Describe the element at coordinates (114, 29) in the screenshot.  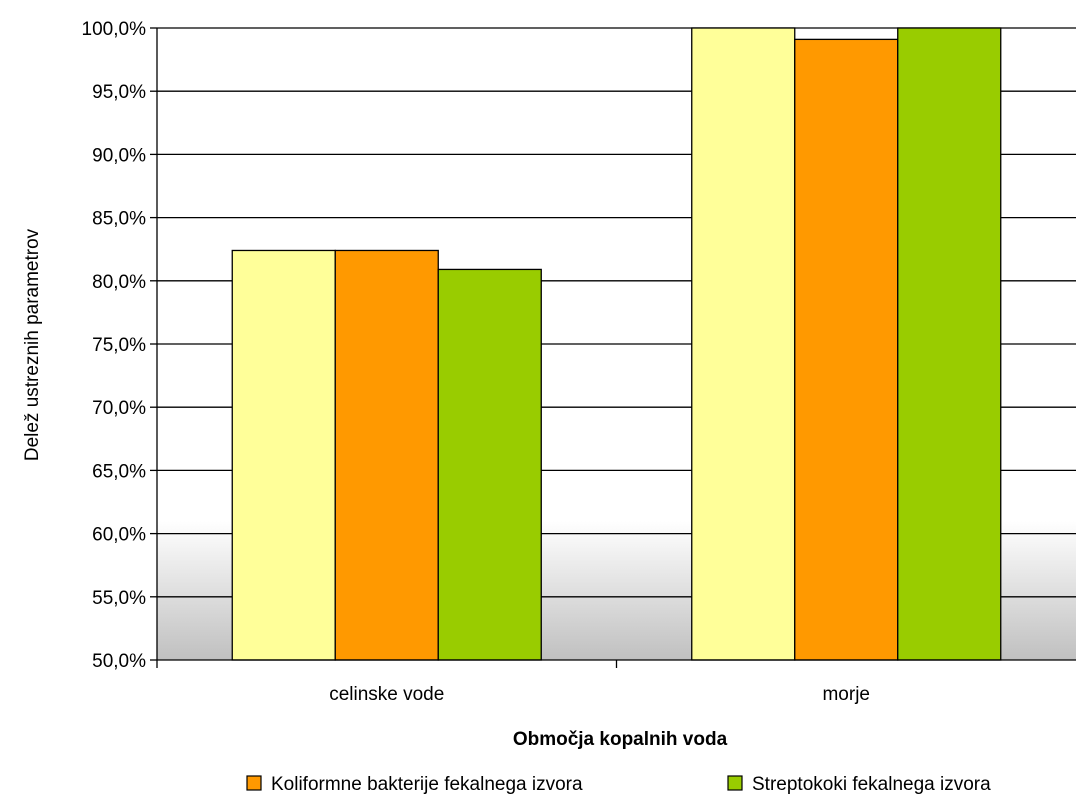
I see `y-tick-label: 100,0%` at that location.